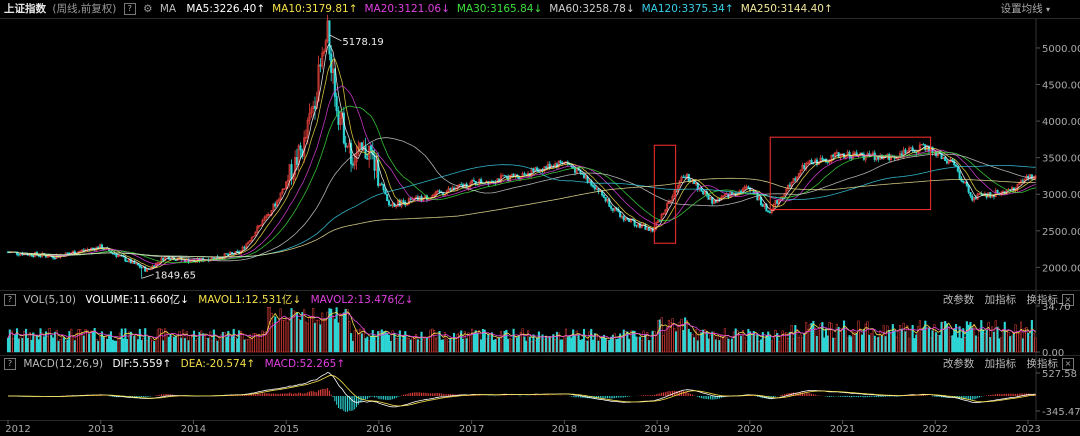  What do you see at coordinates (522, 391) in the screenshot?
I see `macd-dea-line` at bounding box center [522, 391].